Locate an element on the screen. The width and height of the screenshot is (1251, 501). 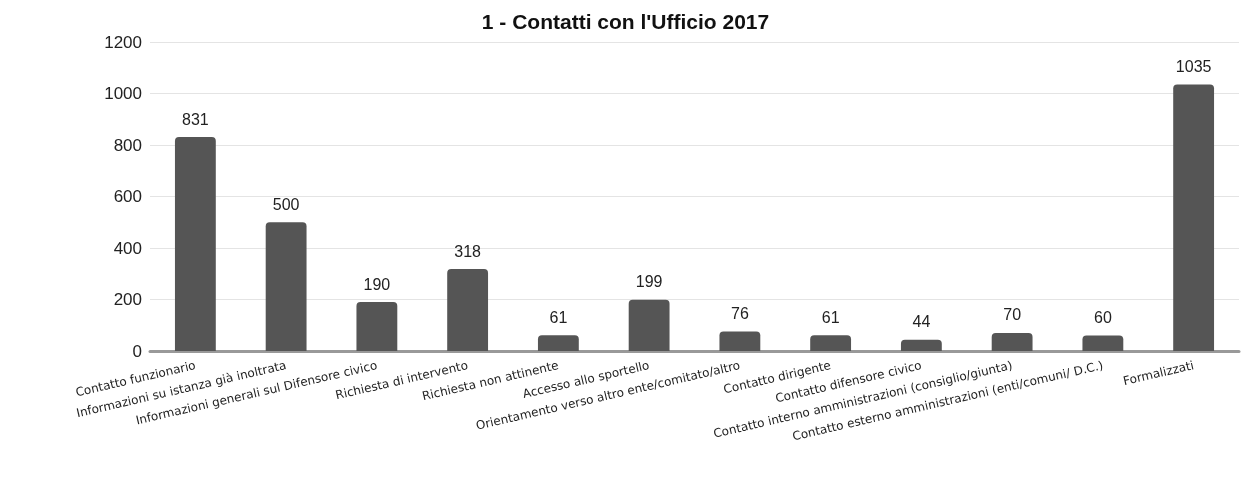
data-label: 44 is located at coordinates (921, 322).